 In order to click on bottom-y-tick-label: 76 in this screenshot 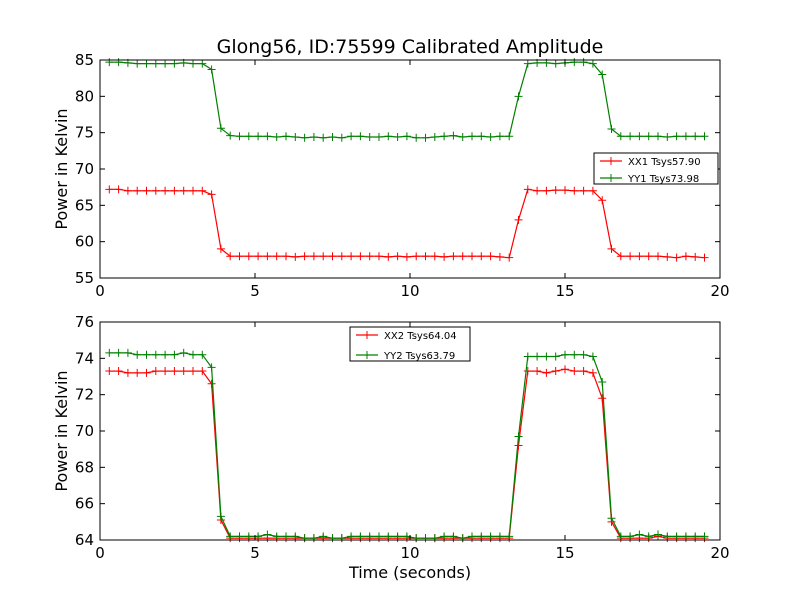, I will do `click(84, 322)`.